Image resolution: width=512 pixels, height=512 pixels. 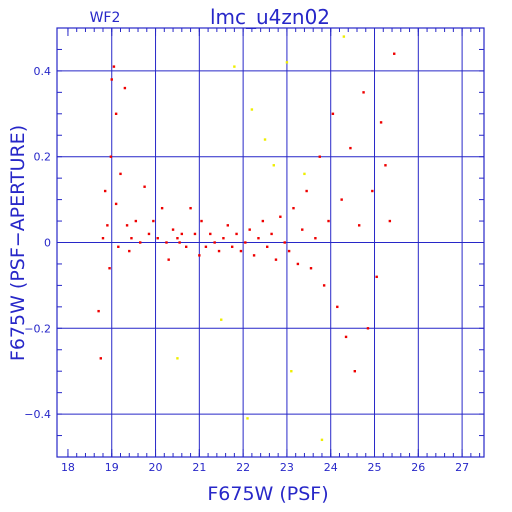 I want to click on x-tick-label: 26, so click(x=418, y=467).